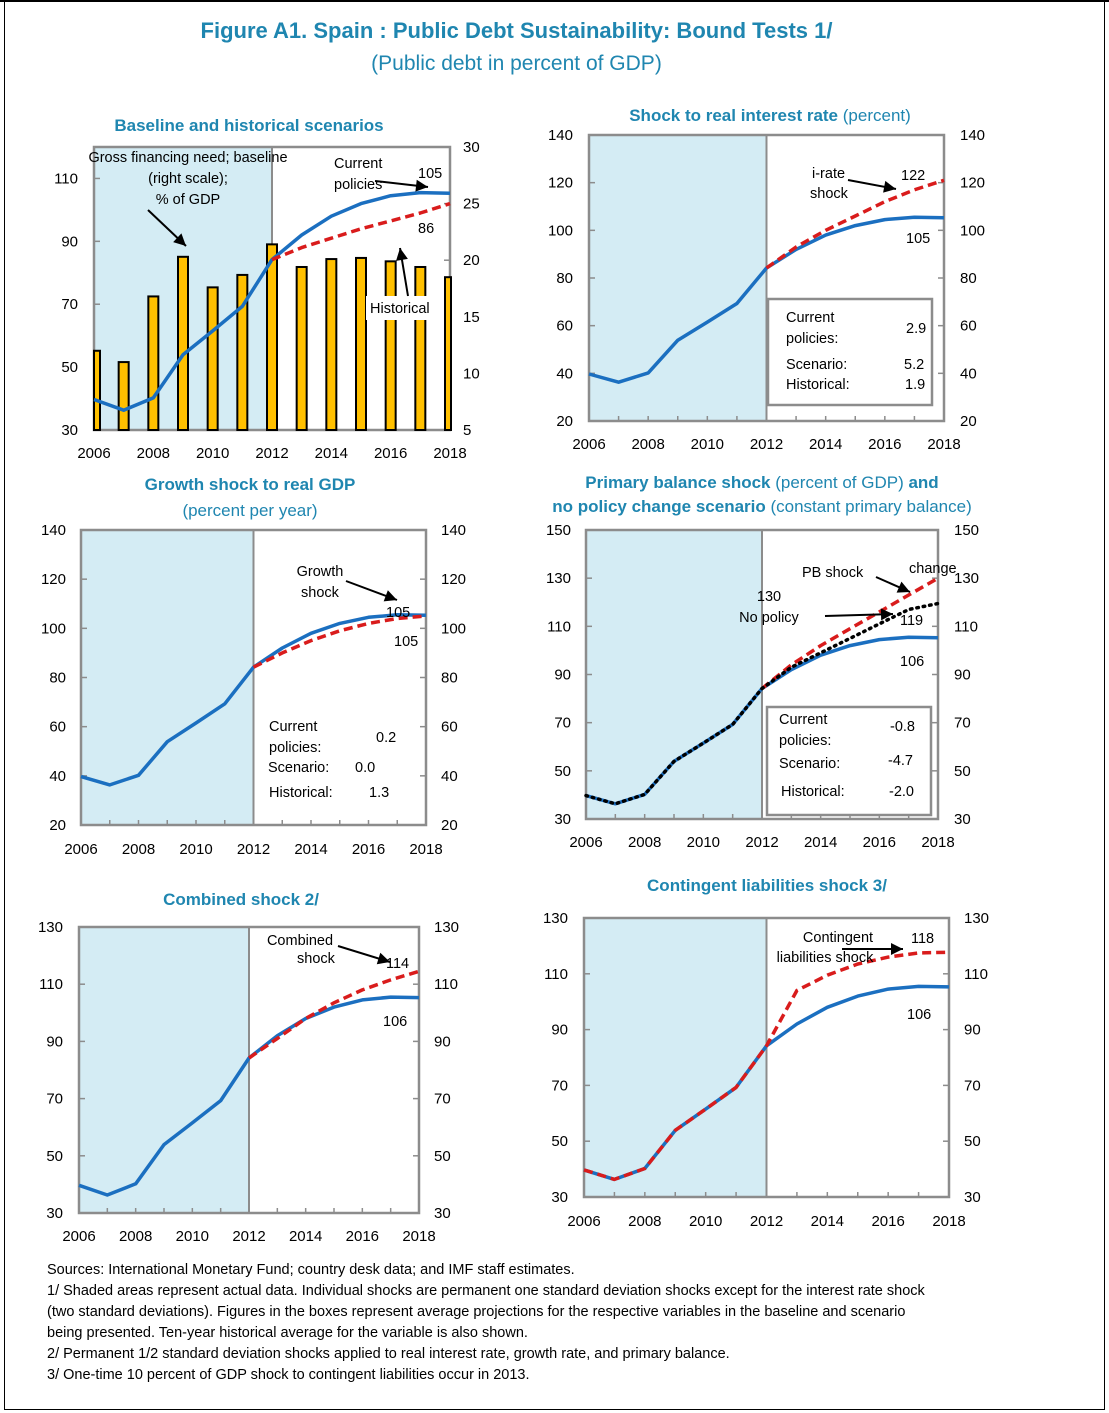 This screenshot has width=1109, height=1413. I want to click on y-tick-label: 70, so click(559, 1085).